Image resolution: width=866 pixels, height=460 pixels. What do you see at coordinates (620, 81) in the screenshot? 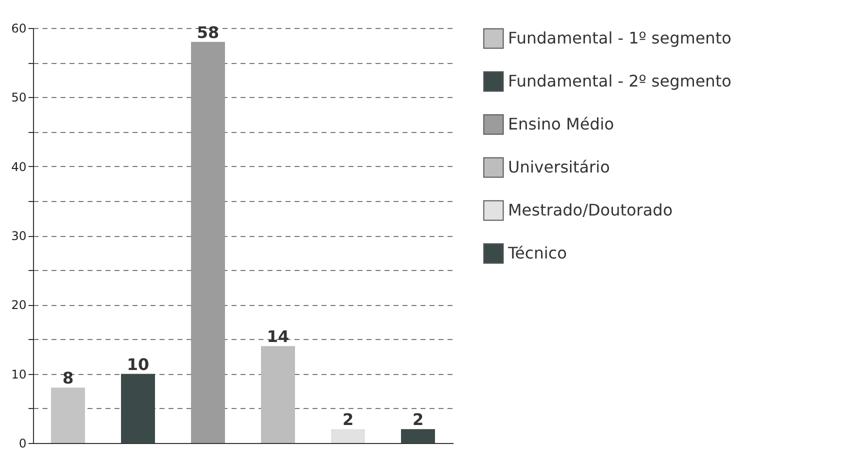
I see `legend-label: Fundamental - 2º segmento` at bounding box center [620, 81].